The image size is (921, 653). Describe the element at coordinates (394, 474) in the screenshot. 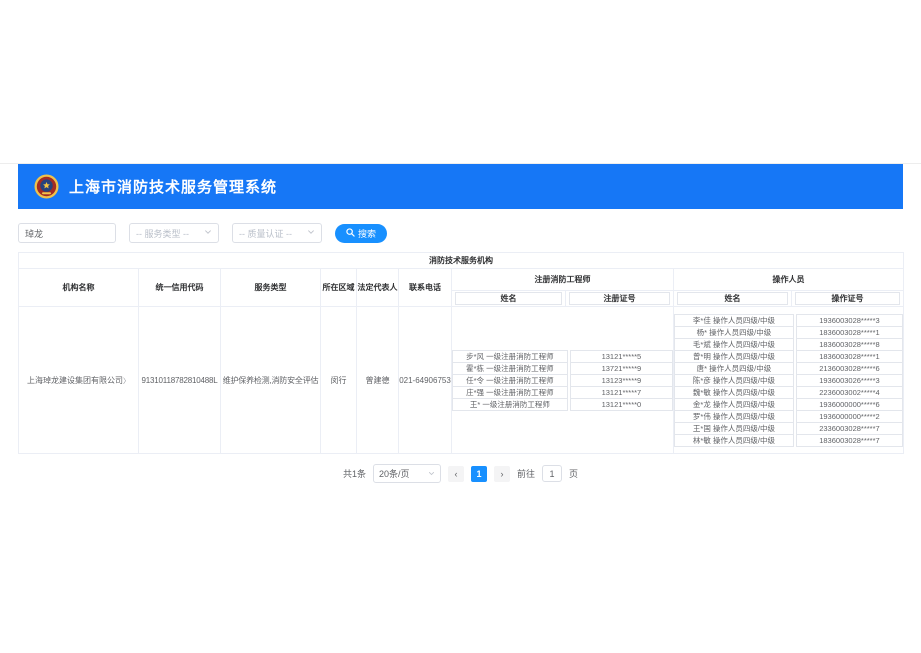

I see `page-size-value: 20条/页` at that location.